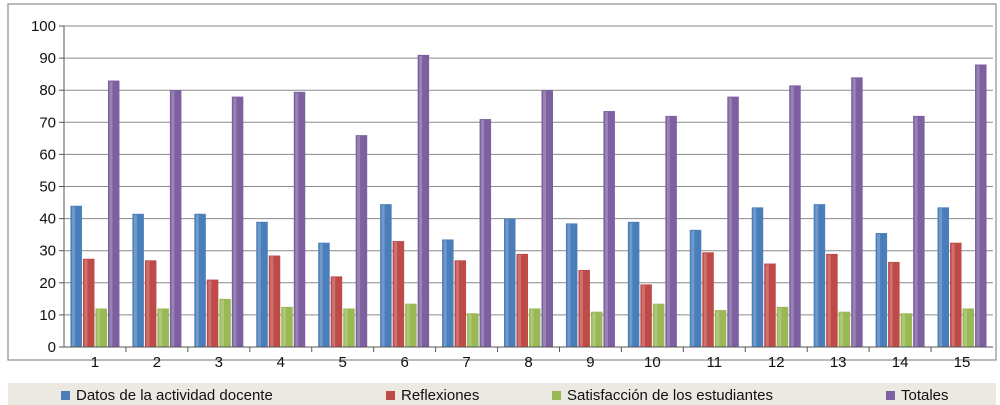 The height and width of the screenshot is (405, 1000). What do you see at coordinates (47, 283) in the screenshot?
I see `y-tick-label: 20` at bounding box center [47, 283].